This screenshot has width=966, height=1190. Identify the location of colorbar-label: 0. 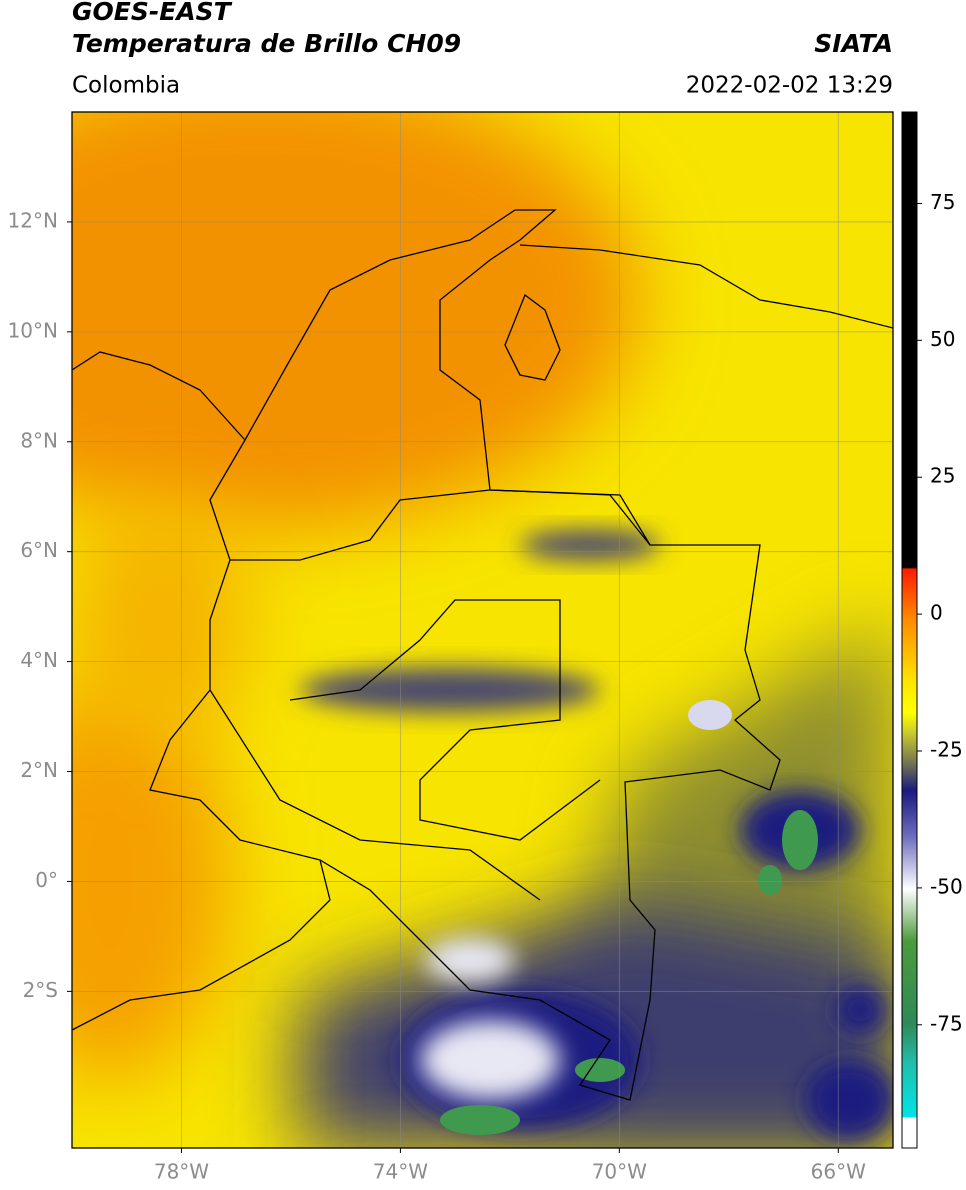
(936, 613).